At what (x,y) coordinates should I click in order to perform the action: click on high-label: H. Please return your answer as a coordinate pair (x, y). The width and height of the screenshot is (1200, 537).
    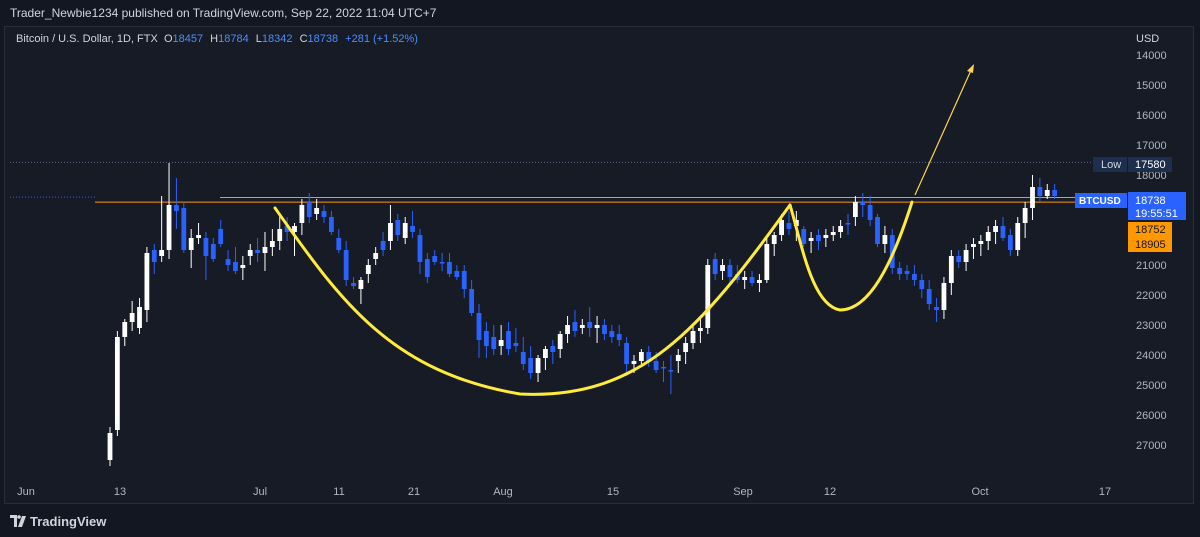
    Looking at the image, I should click on (214, 39).